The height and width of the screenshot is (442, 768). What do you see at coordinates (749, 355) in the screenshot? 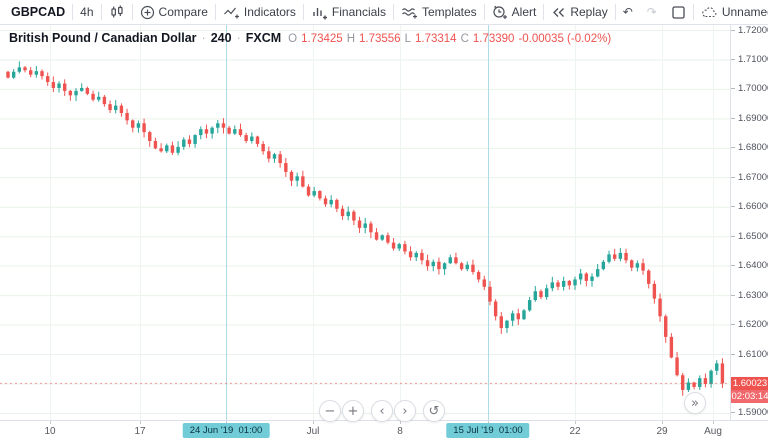
I see `price-axis-label: 1.61000` at bounding box center [749, 355].